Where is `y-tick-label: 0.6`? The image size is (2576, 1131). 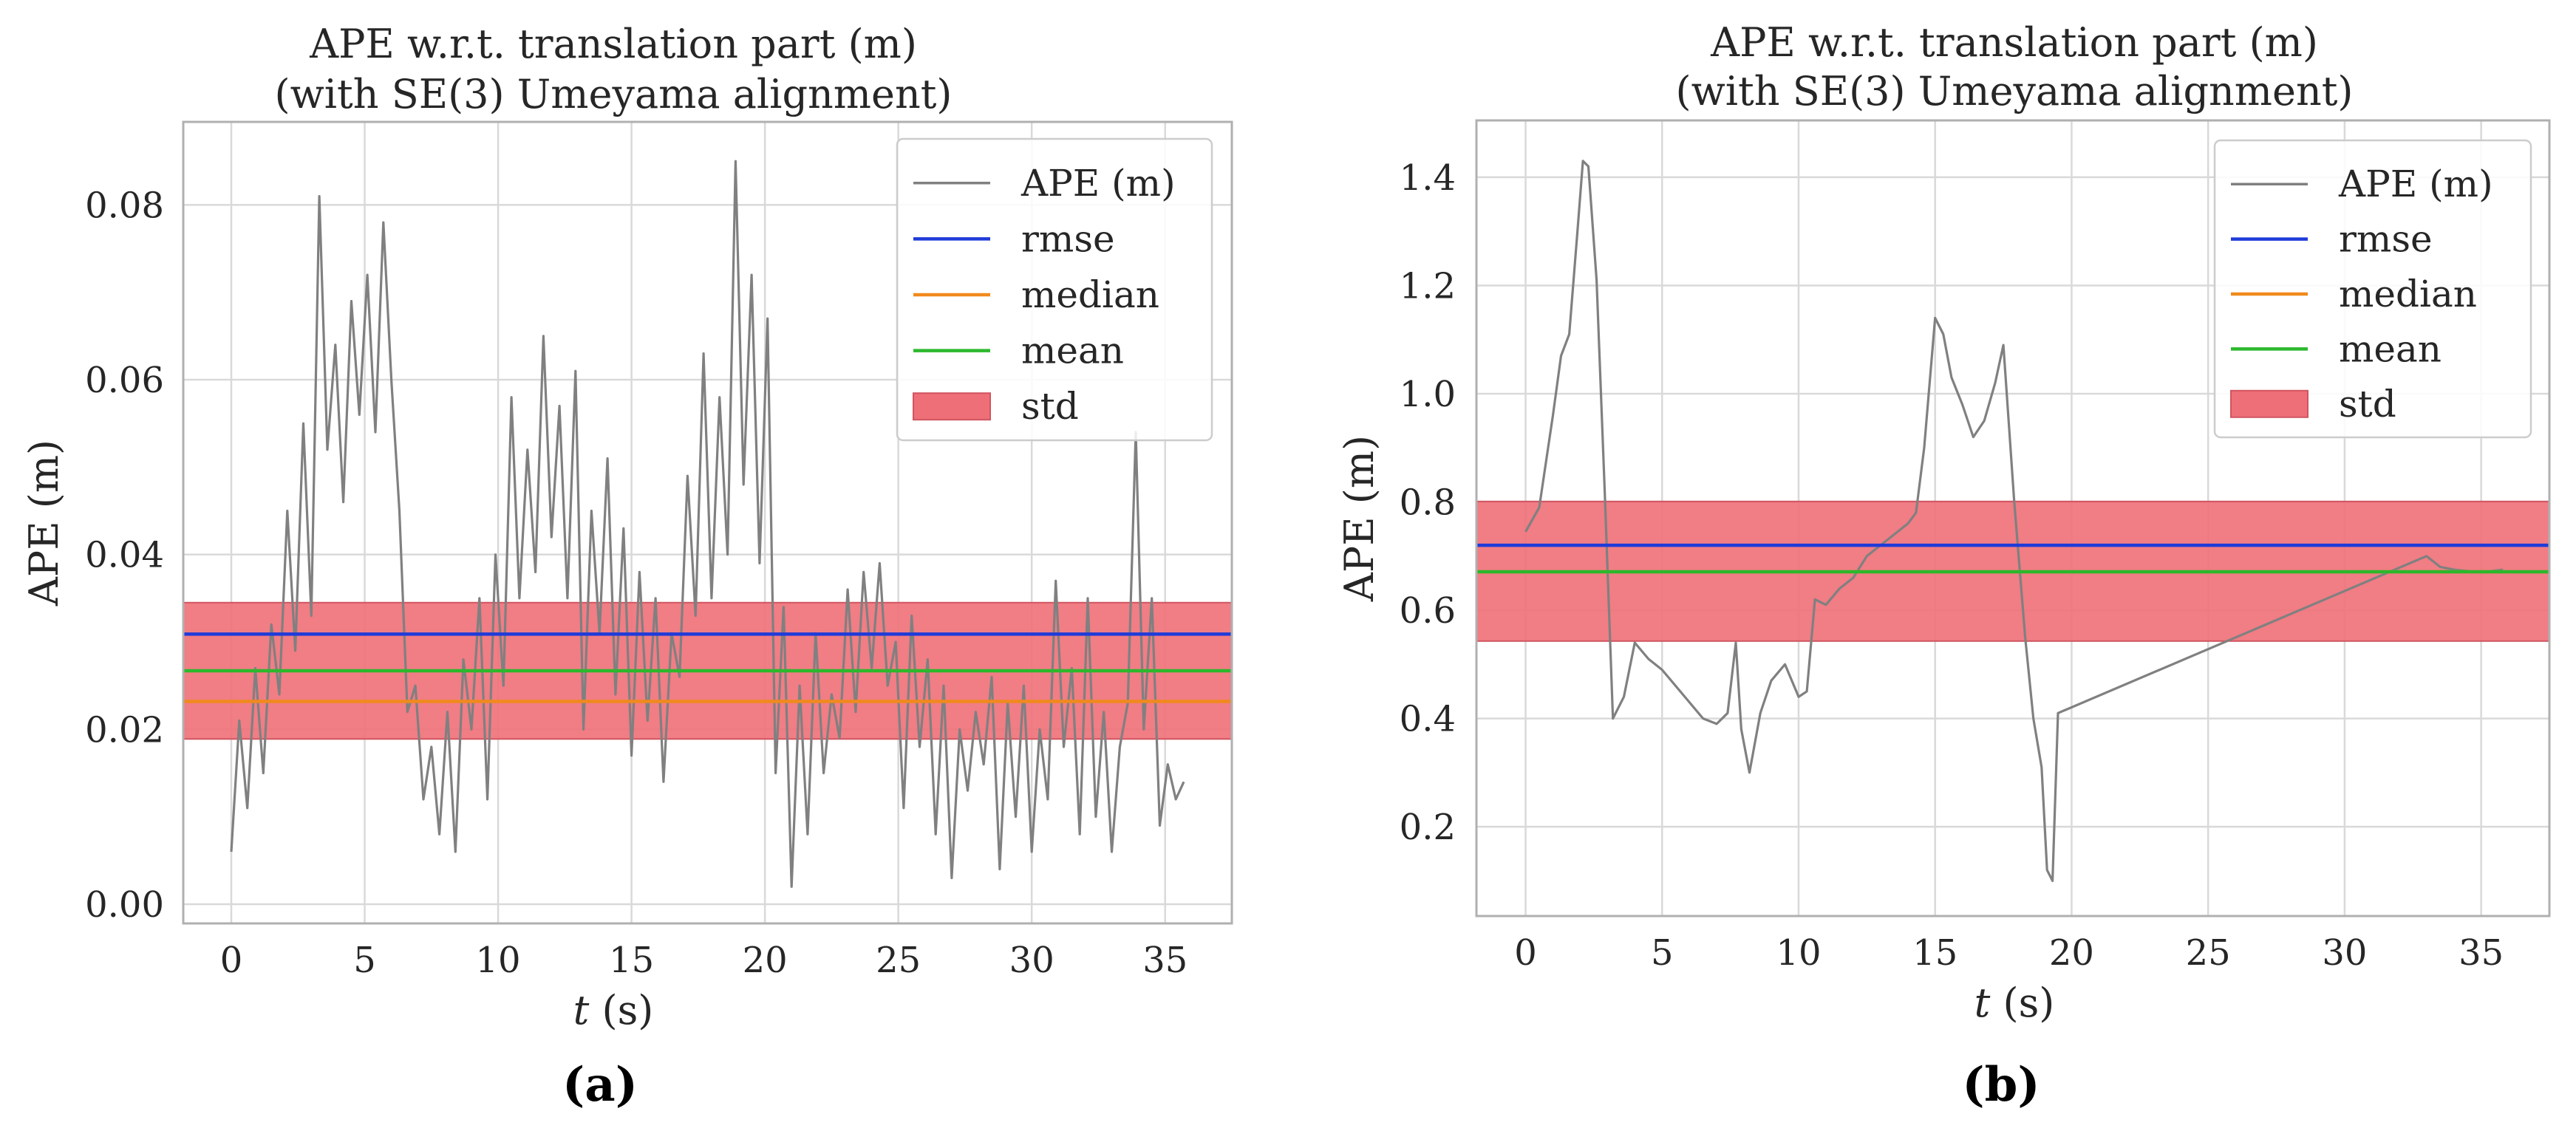
y-tick-label: 0.6 is located at coordinates (1428, 611).